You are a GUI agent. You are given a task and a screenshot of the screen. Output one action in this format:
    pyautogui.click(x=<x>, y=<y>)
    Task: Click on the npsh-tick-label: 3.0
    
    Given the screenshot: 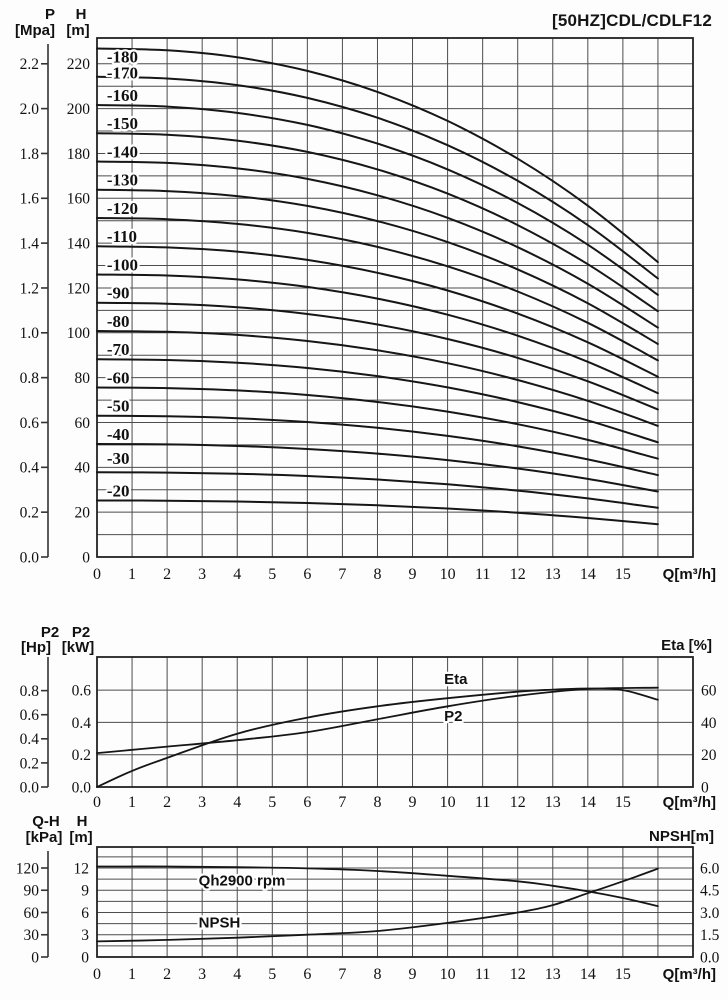 What is the action you would take?
    pyautogui.click(x=710, y=913)
    